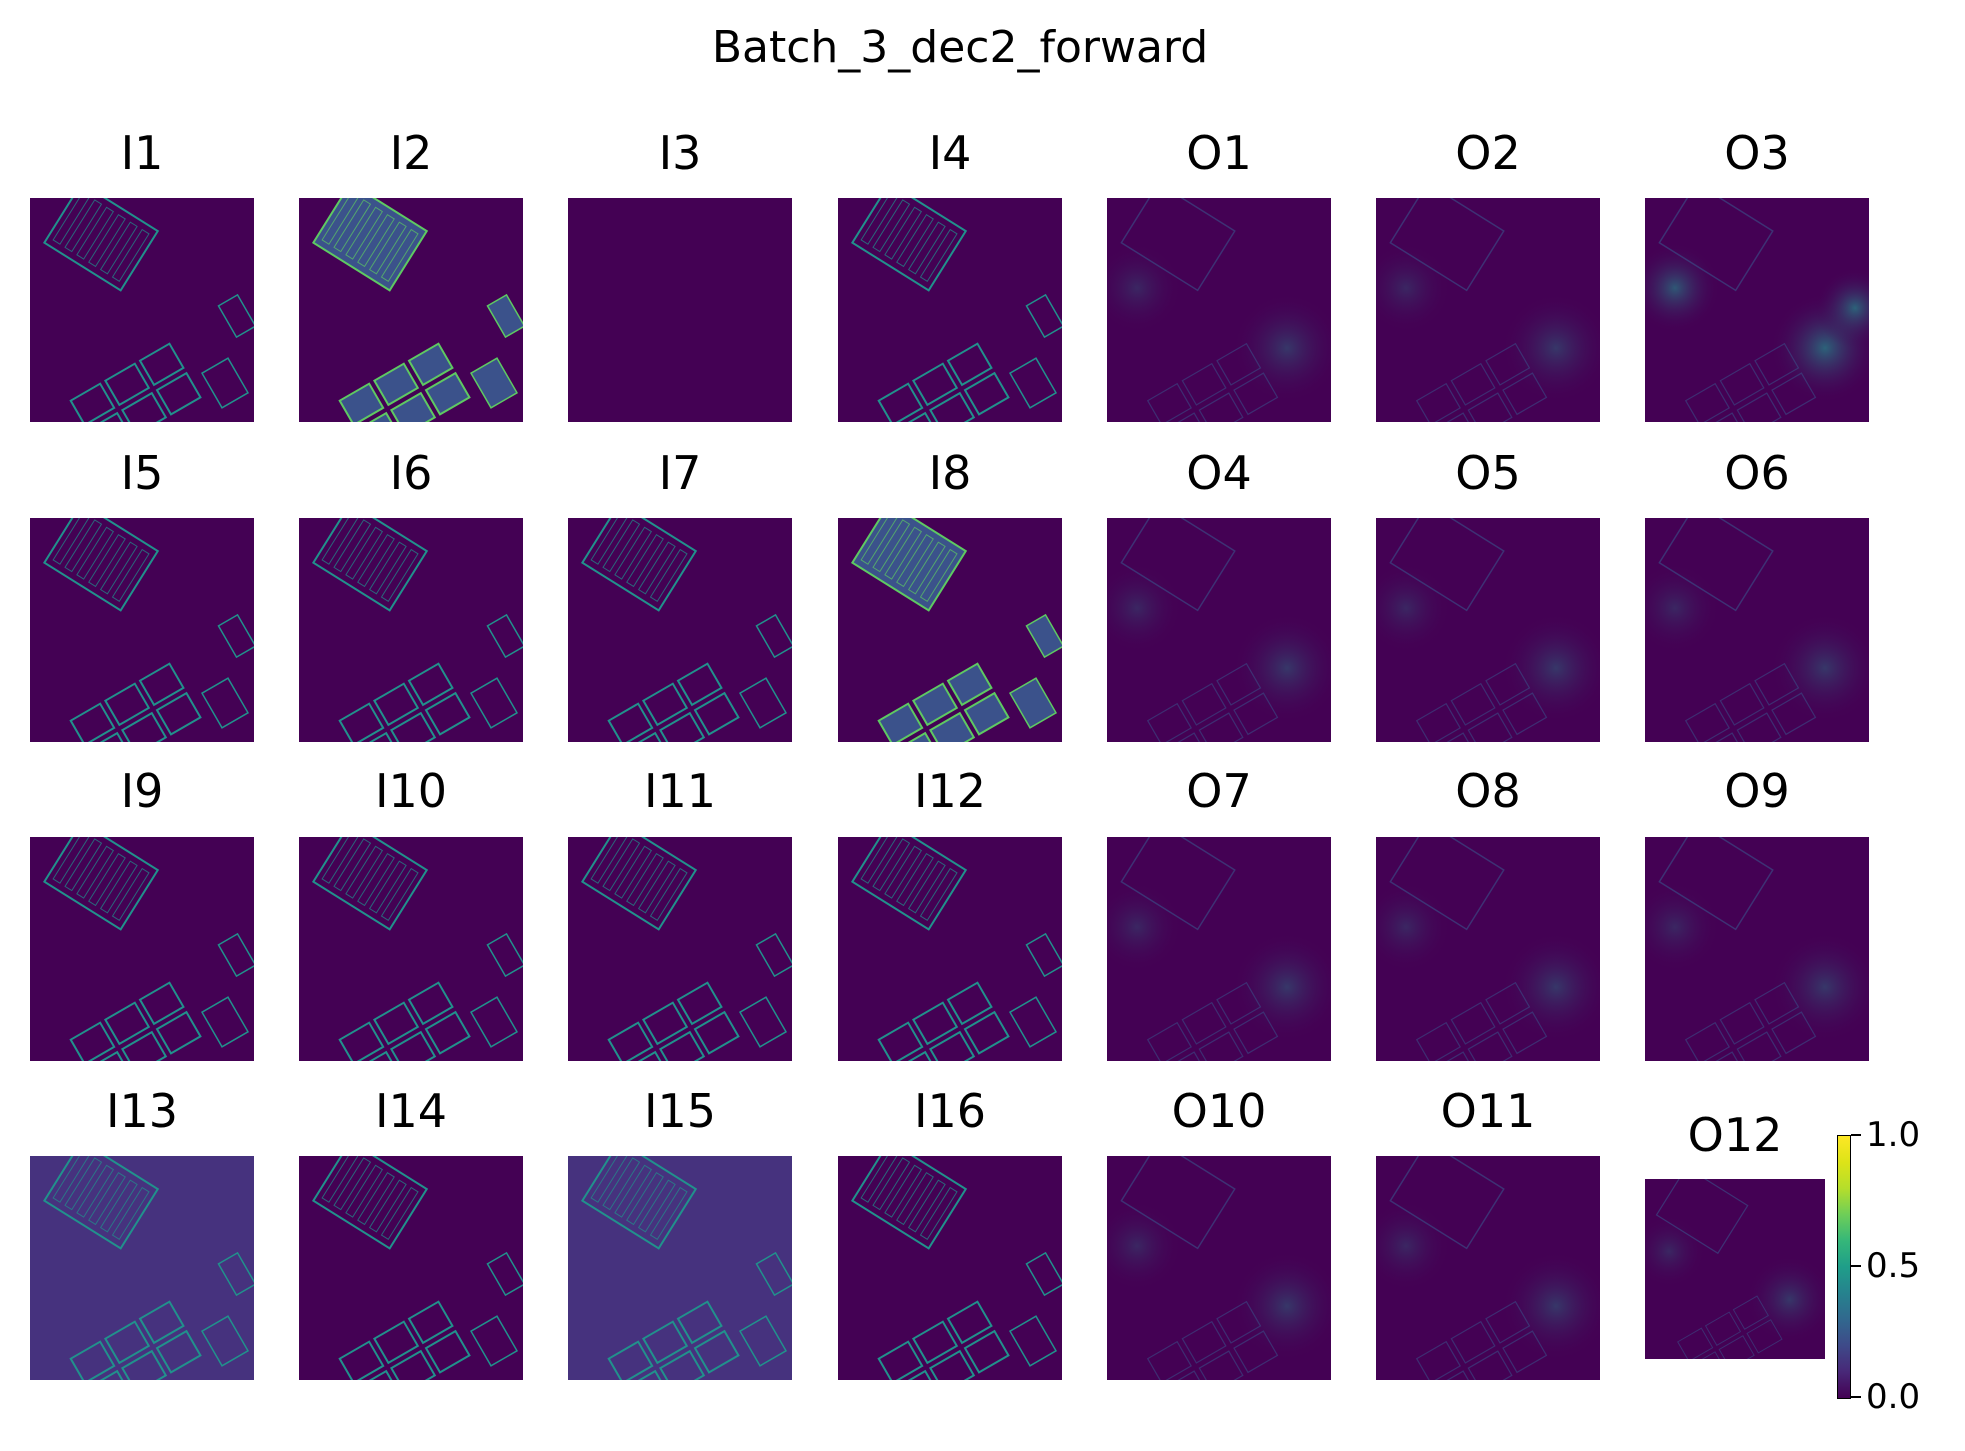 This screenshot has width=1965, height=1451. I want to click on panel-title: O10, so click(1219, 1111).